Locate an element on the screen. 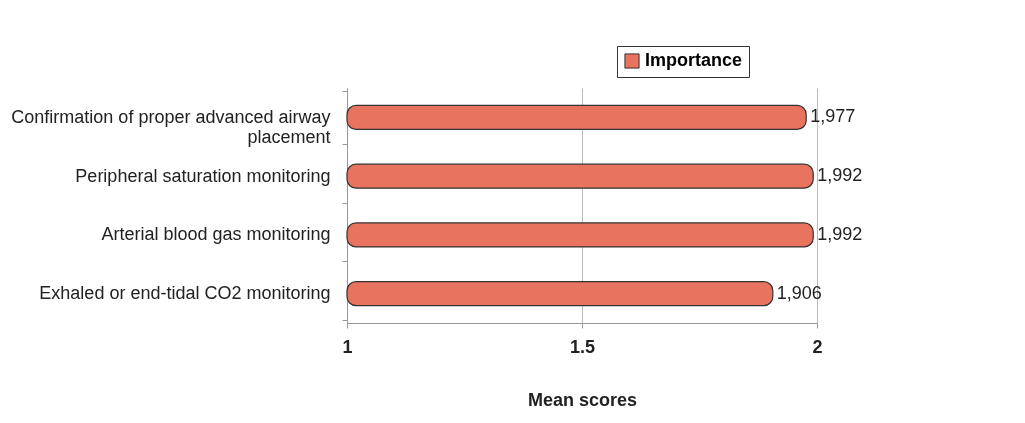  text: 1,977 is located at coordinates (833, 116).